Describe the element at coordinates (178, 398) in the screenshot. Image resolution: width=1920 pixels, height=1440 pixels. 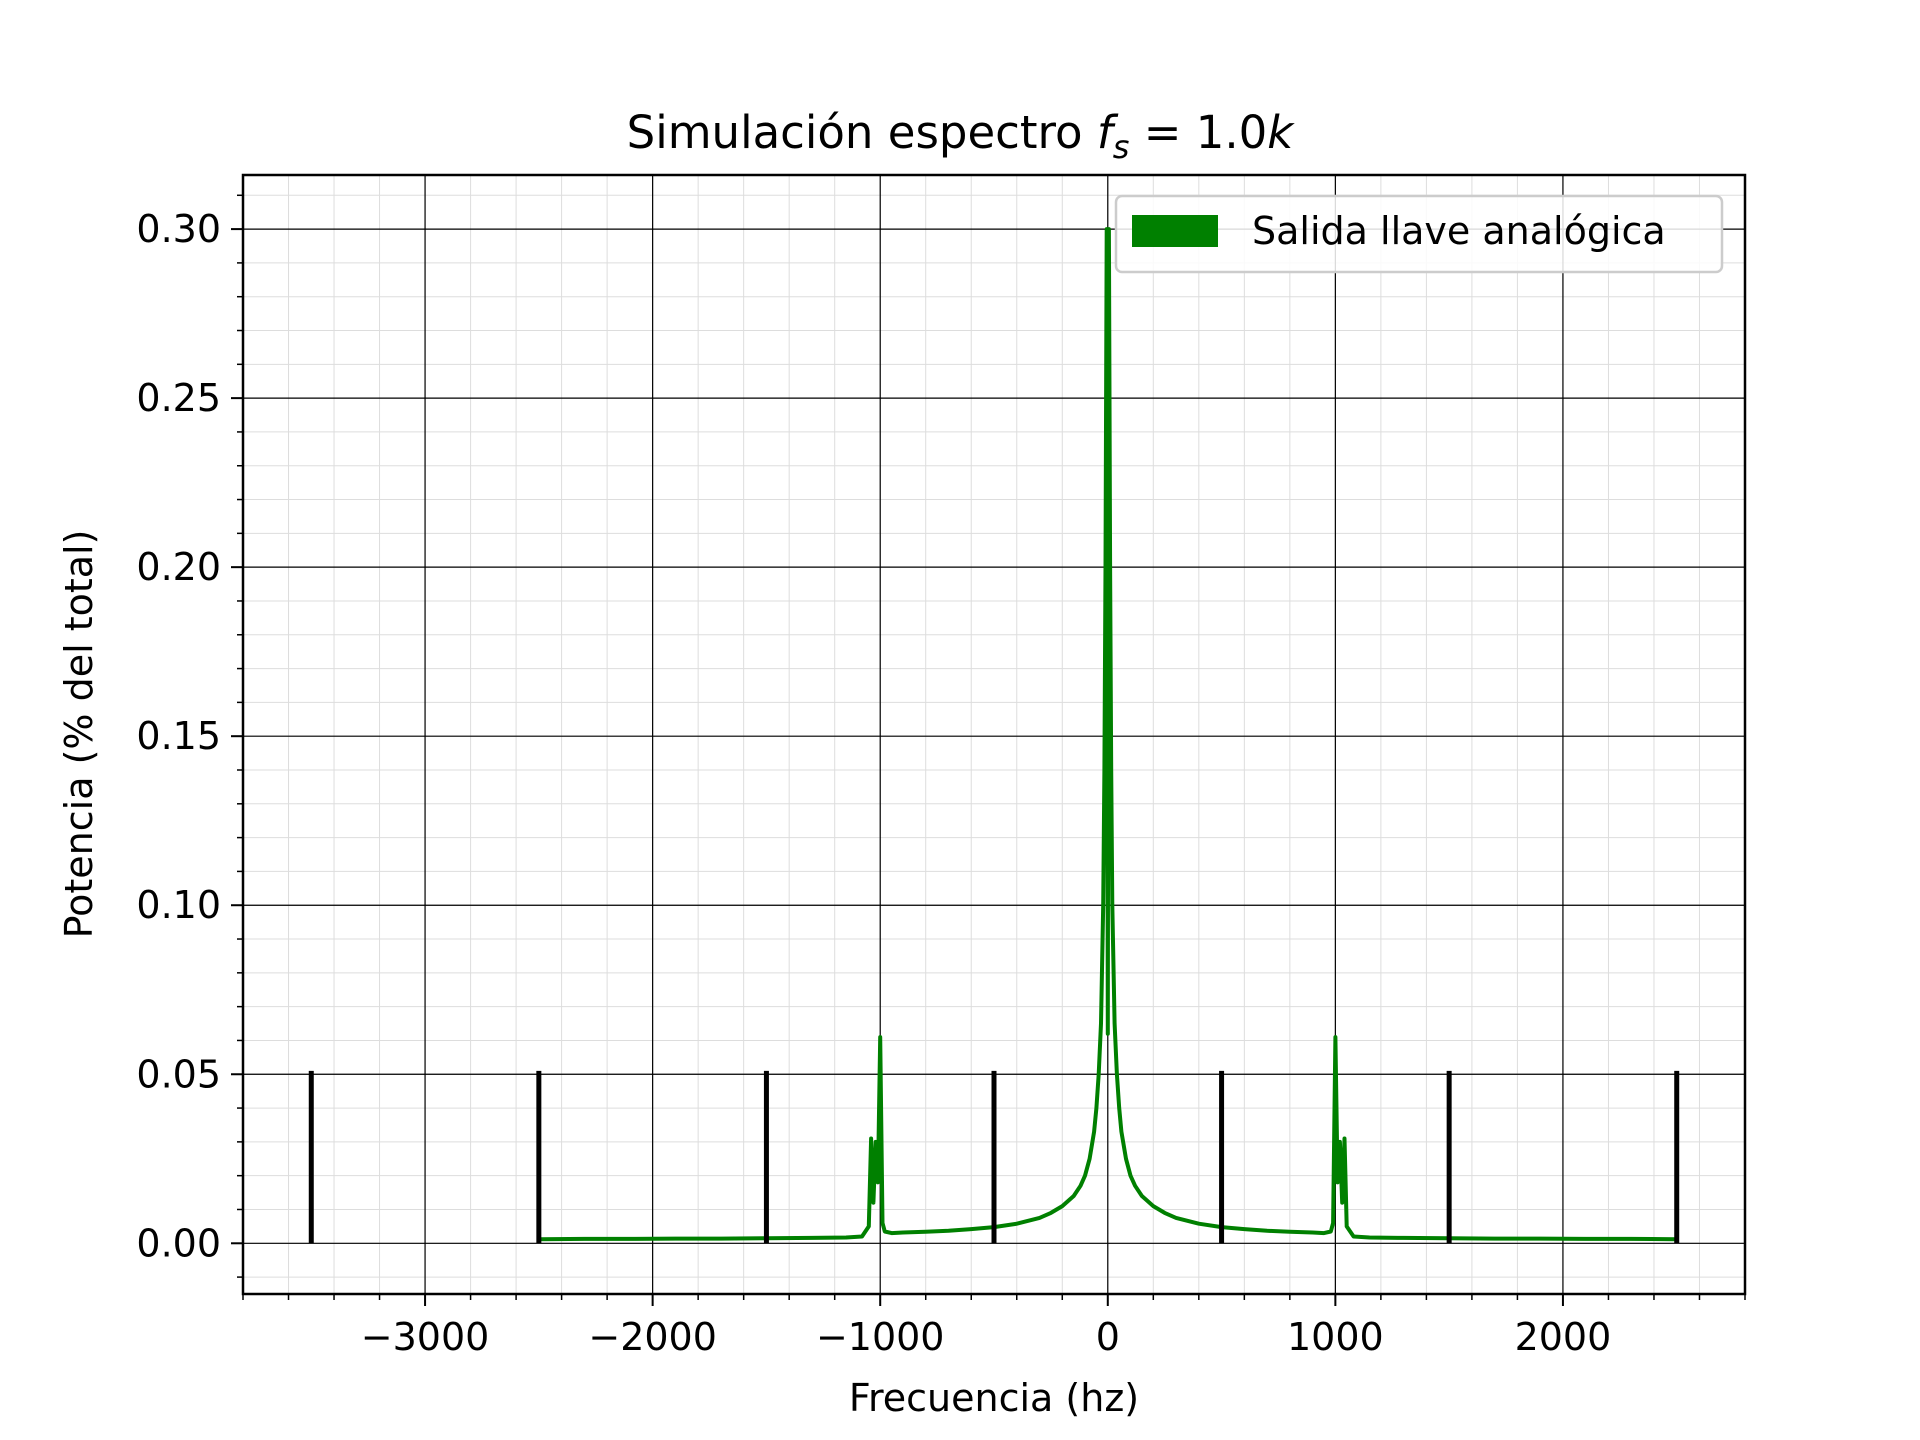
I see `y-tick-label: 0.25` at that location.